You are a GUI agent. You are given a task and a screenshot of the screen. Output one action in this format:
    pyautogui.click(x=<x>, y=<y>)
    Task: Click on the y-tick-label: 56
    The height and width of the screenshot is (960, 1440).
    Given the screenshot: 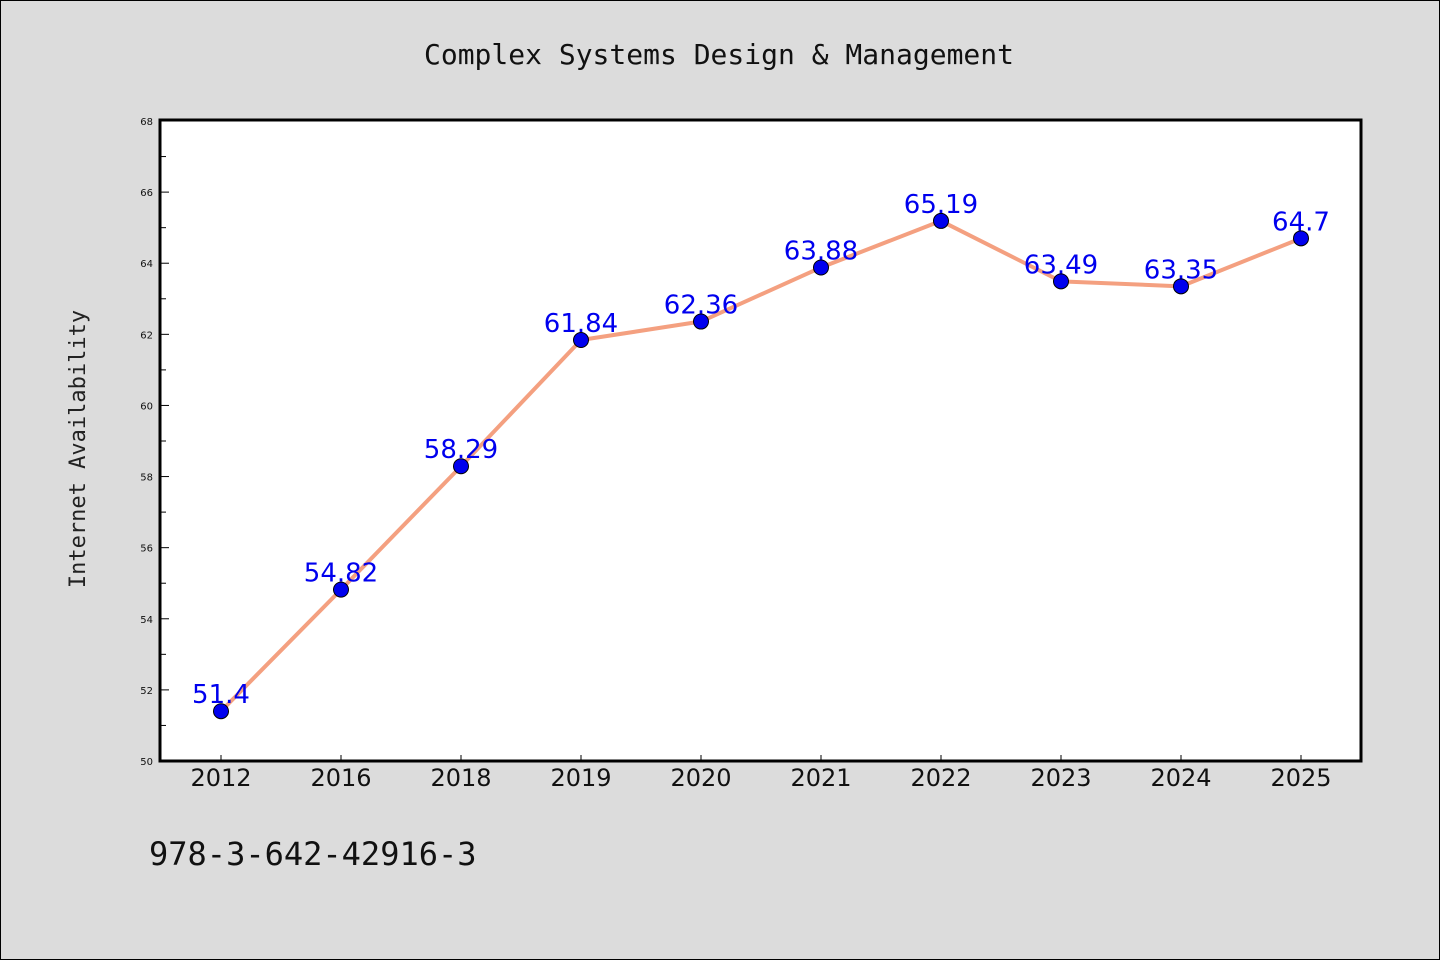 What is the action you would take?
    pyautogui.click(x=146, y=549)
    